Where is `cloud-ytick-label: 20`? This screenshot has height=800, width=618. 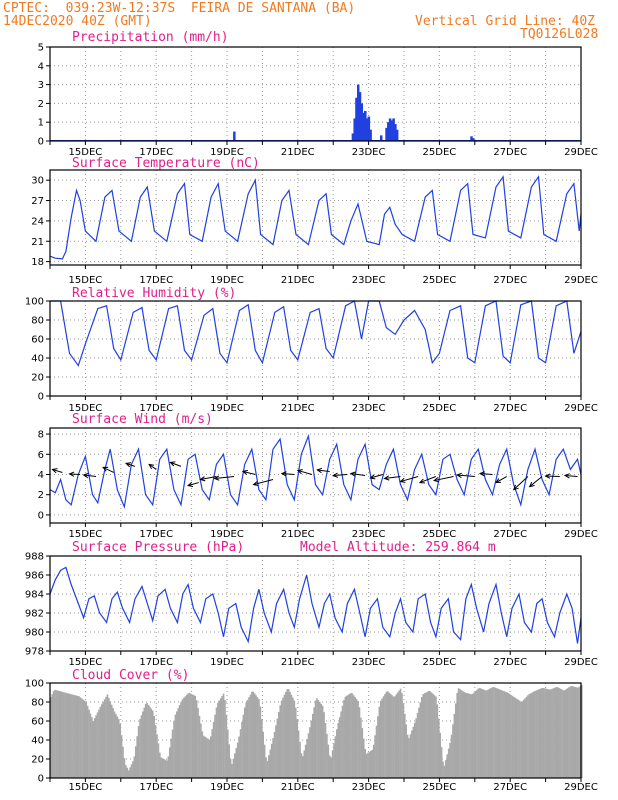
cloud-ytick-label: 20 is located at coordinates (37, 760).